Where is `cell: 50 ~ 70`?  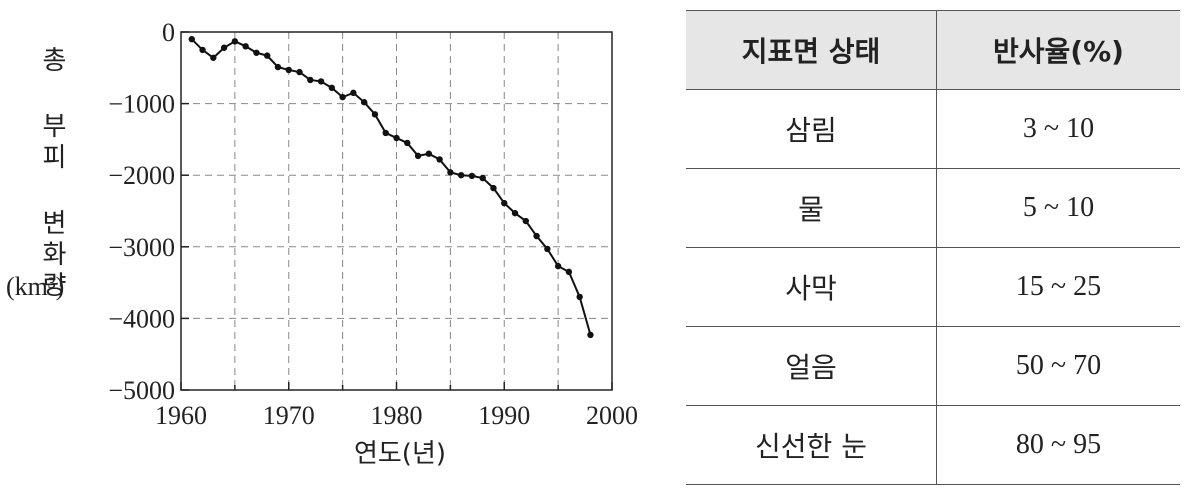
cell: 50 ~ 70 is located at coordinates (1058, 366).